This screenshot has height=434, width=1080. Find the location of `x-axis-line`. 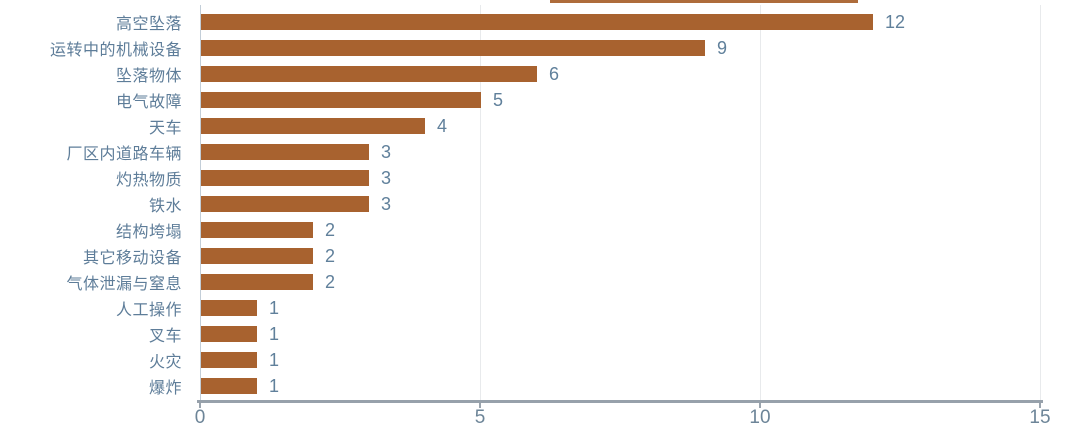

x-axis-line is located at coordinates (620, 401).